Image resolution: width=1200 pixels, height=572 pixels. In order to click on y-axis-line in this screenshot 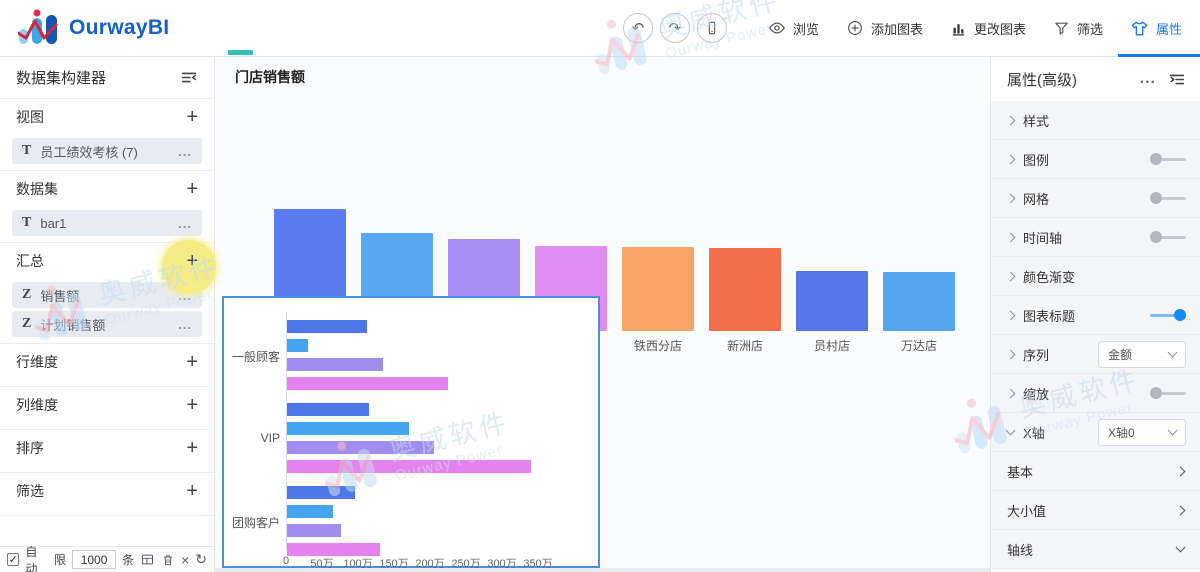, I will do `click(286, 431)`.